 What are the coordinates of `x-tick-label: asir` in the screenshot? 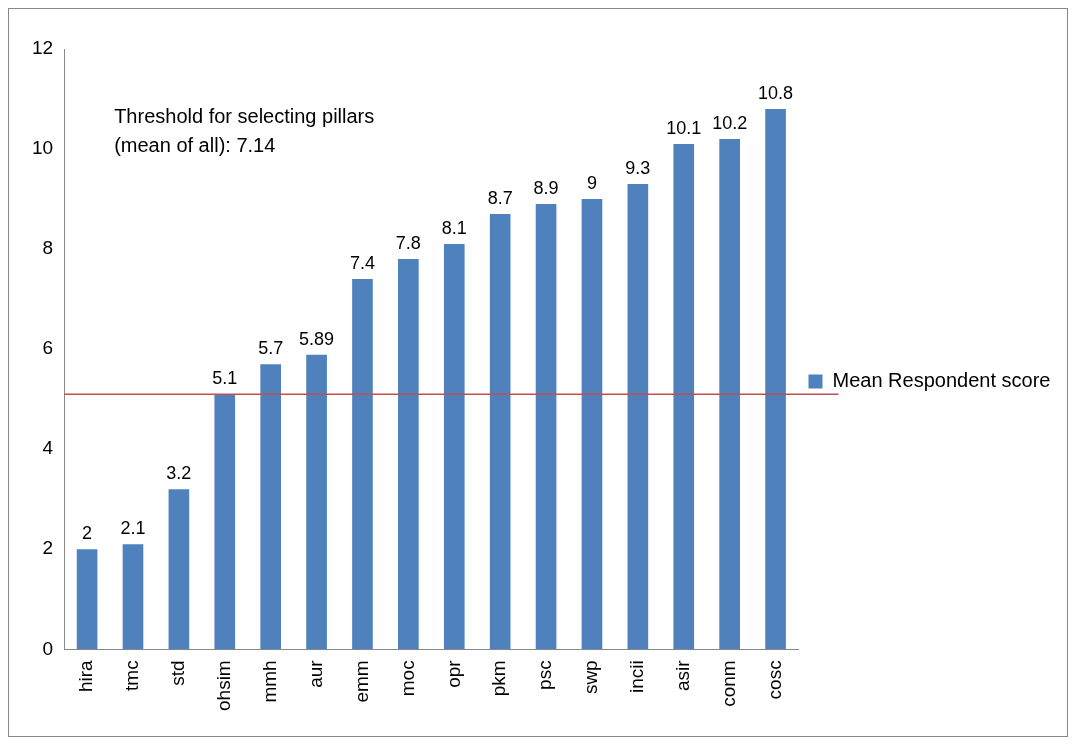 It's located at (682, 675).